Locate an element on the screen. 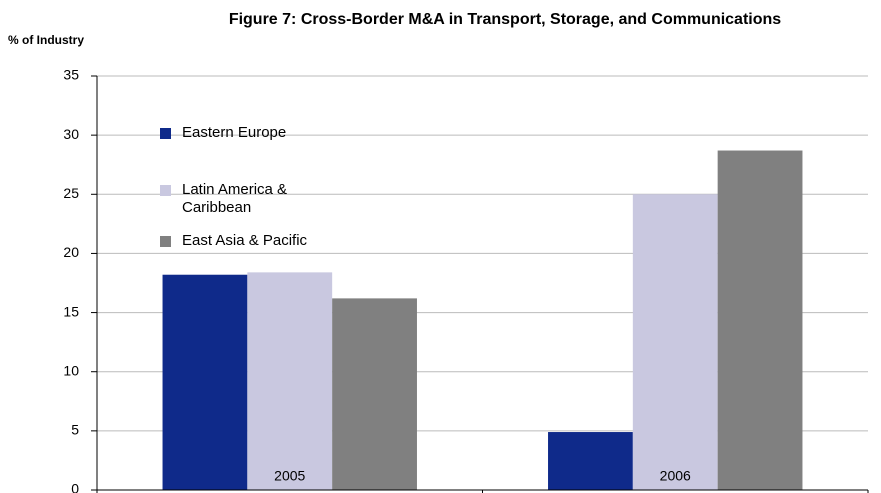 The image size is (881, 493). legend-item: Latin America & Caribbean is located at coordinates (235, 199).